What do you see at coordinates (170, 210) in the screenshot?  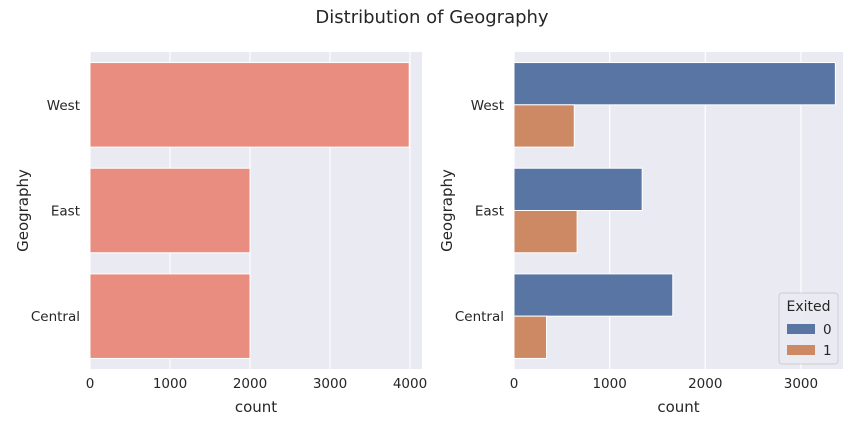 I see `bar-east` at bounding box center [170, 210].